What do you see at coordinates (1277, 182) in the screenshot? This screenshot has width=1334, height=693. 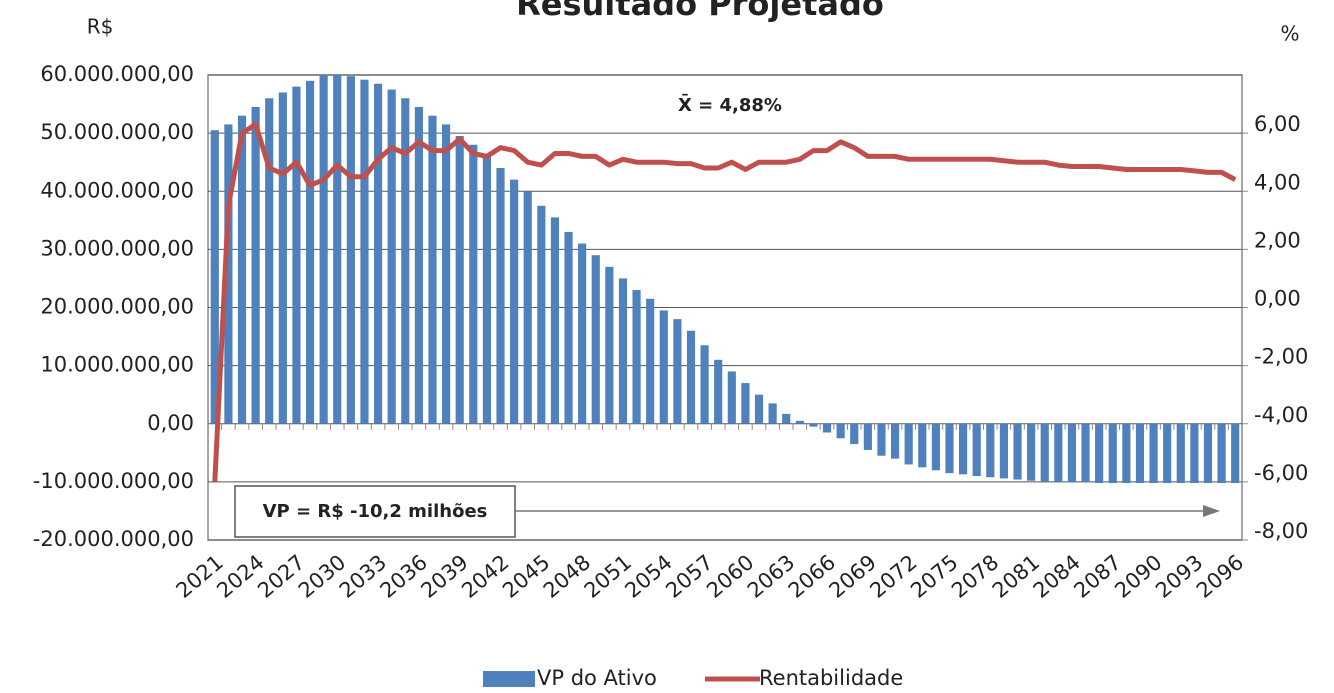 I see `y2-tick-label: 4,00` at bounding box center [1277, 182].